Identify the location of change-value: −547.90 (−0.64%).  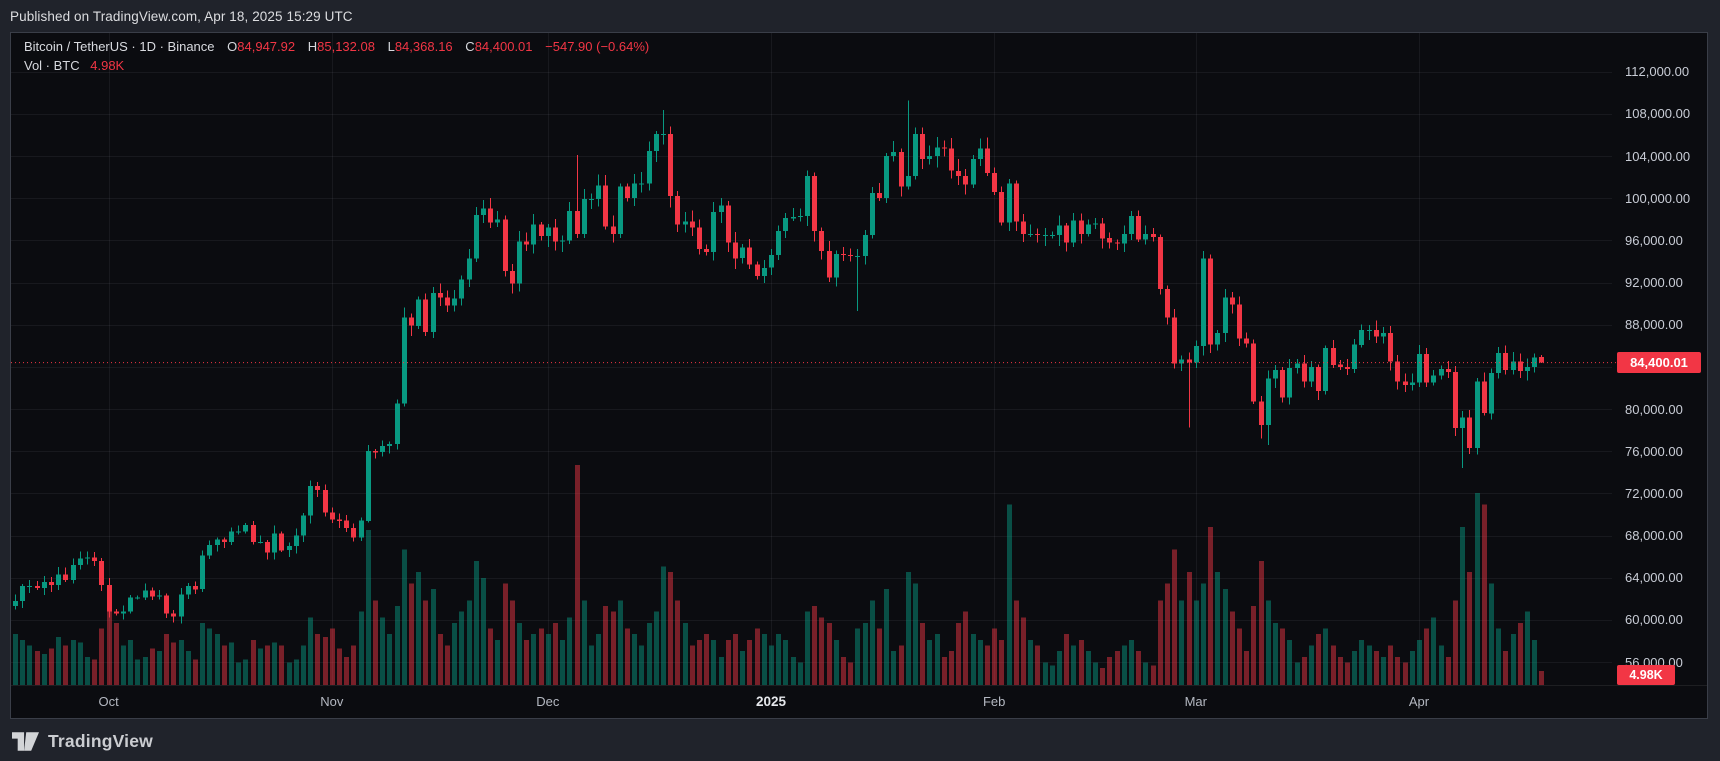
(597, 46).